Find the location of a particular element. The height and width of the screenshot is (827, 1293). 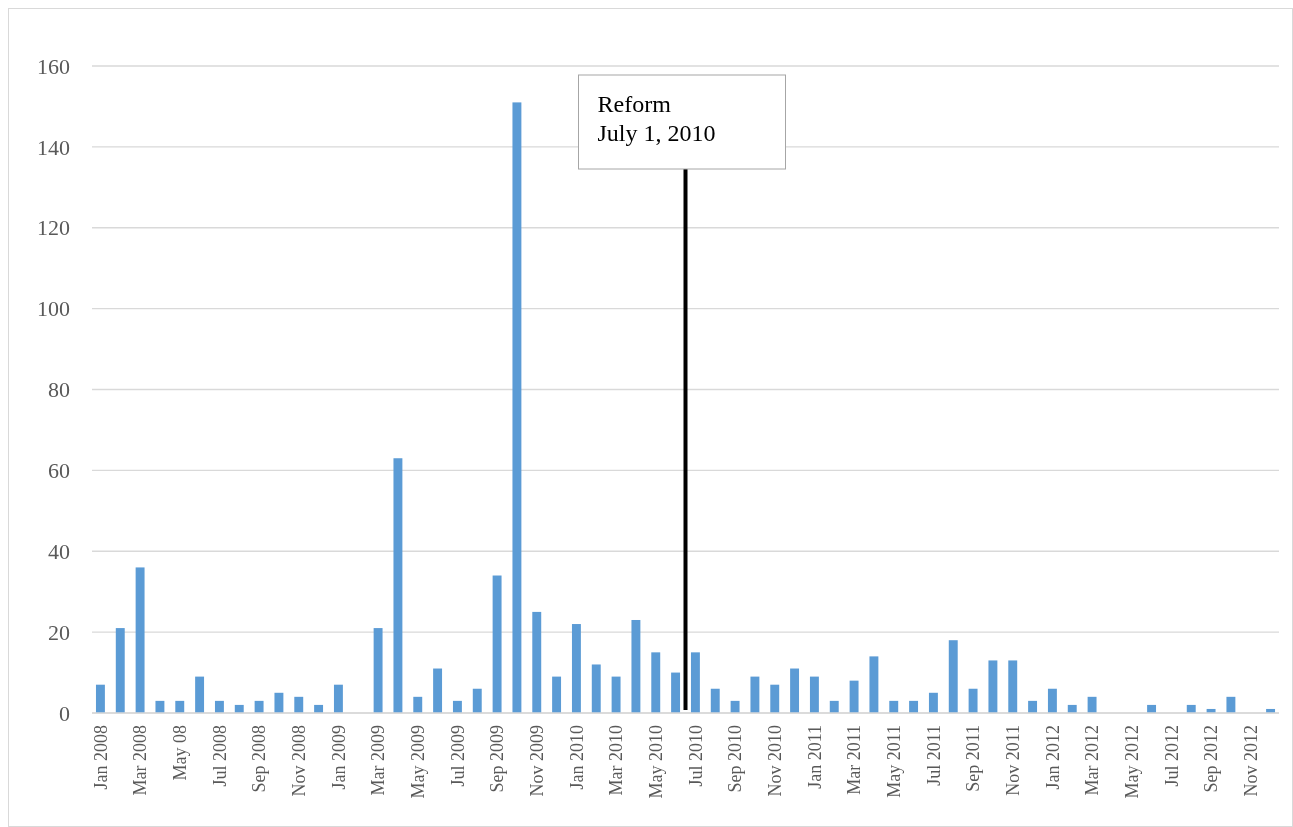

x-tick-label: Nov 2008 is located at coordinates (299, 761).